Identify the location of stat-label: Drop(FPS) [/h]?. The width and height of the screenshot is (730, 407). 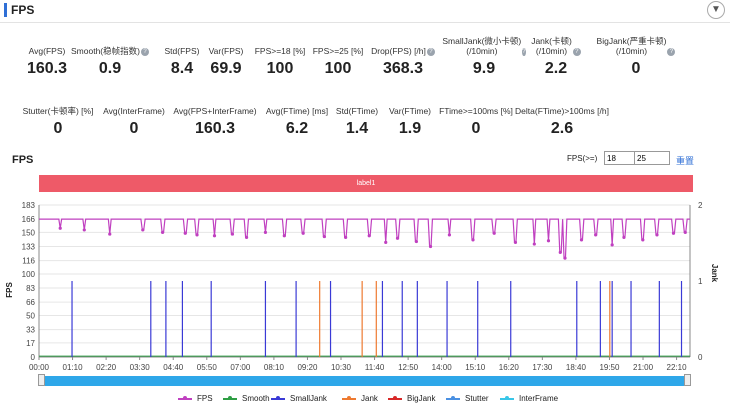
(403, 45).